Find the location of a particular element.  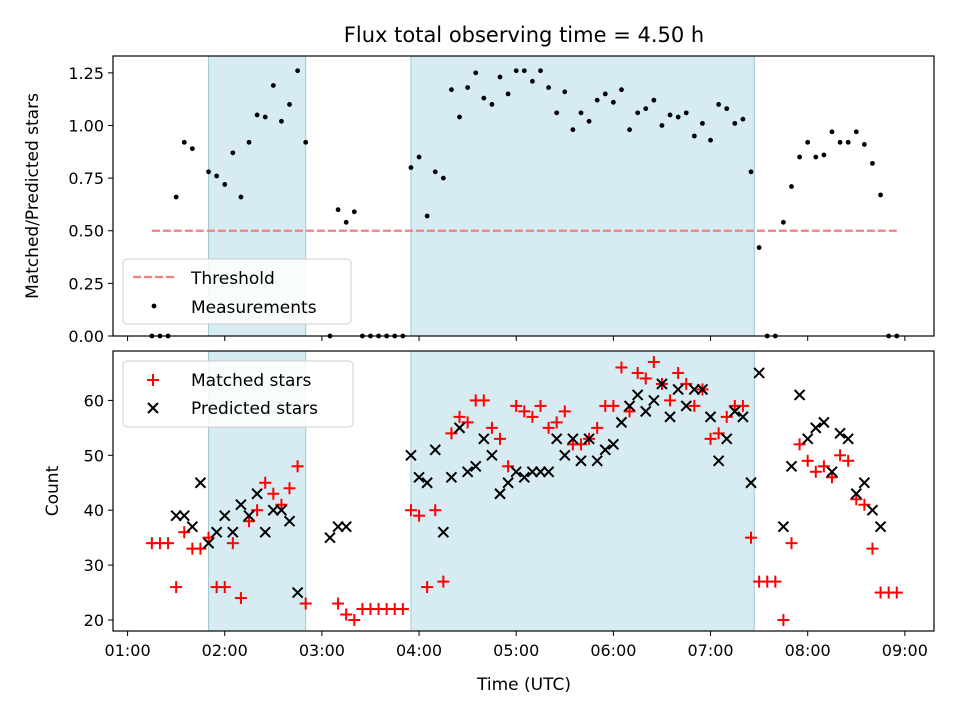

y-tick-label: 0.00 is located at coordinates (86, 336).